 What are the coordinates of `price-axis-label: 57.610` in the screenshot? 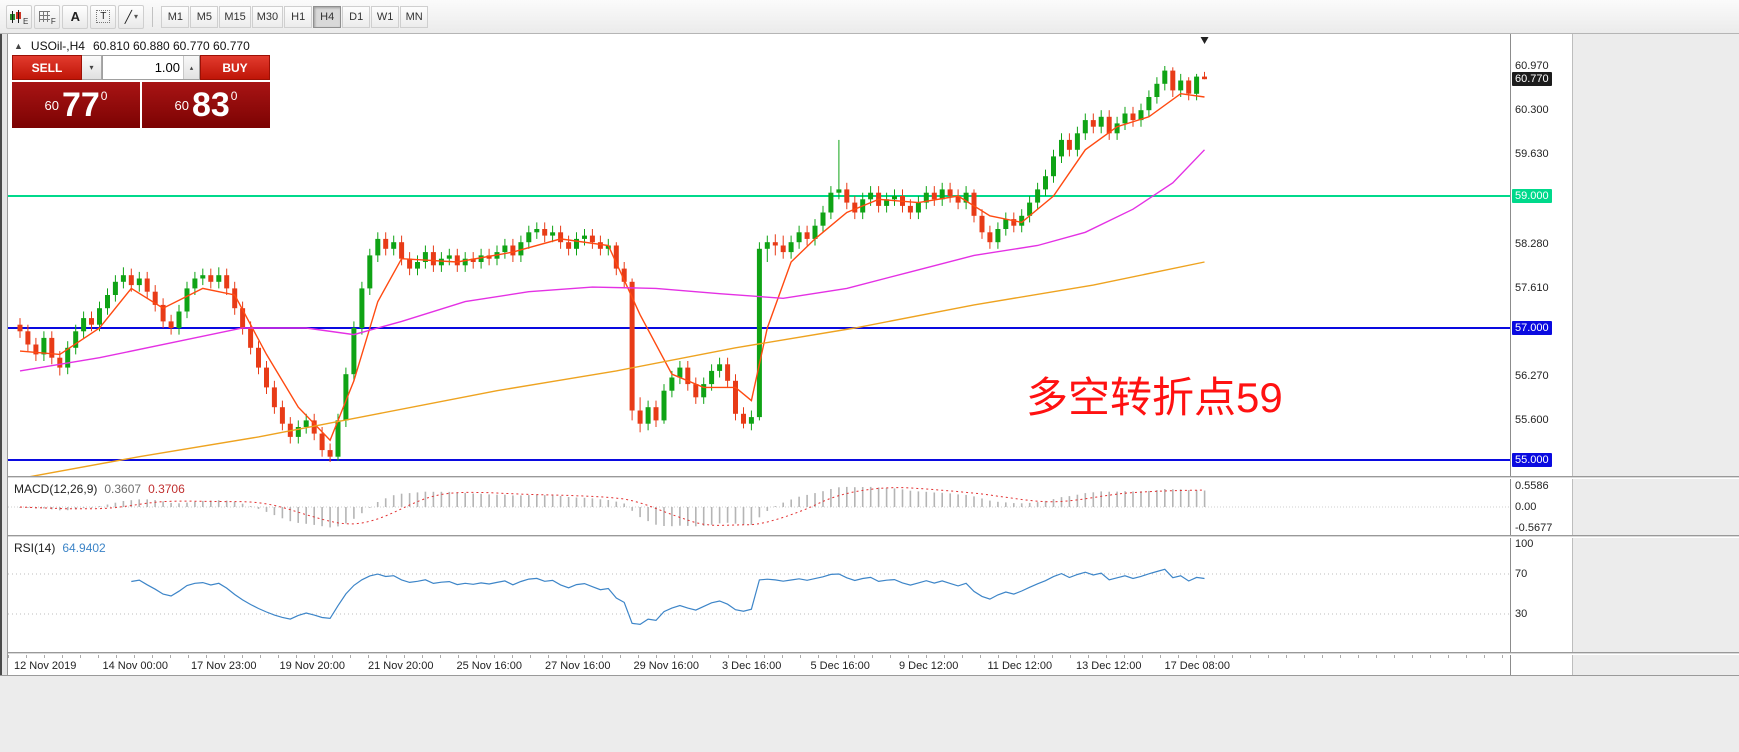 It's located at (1532, 287).